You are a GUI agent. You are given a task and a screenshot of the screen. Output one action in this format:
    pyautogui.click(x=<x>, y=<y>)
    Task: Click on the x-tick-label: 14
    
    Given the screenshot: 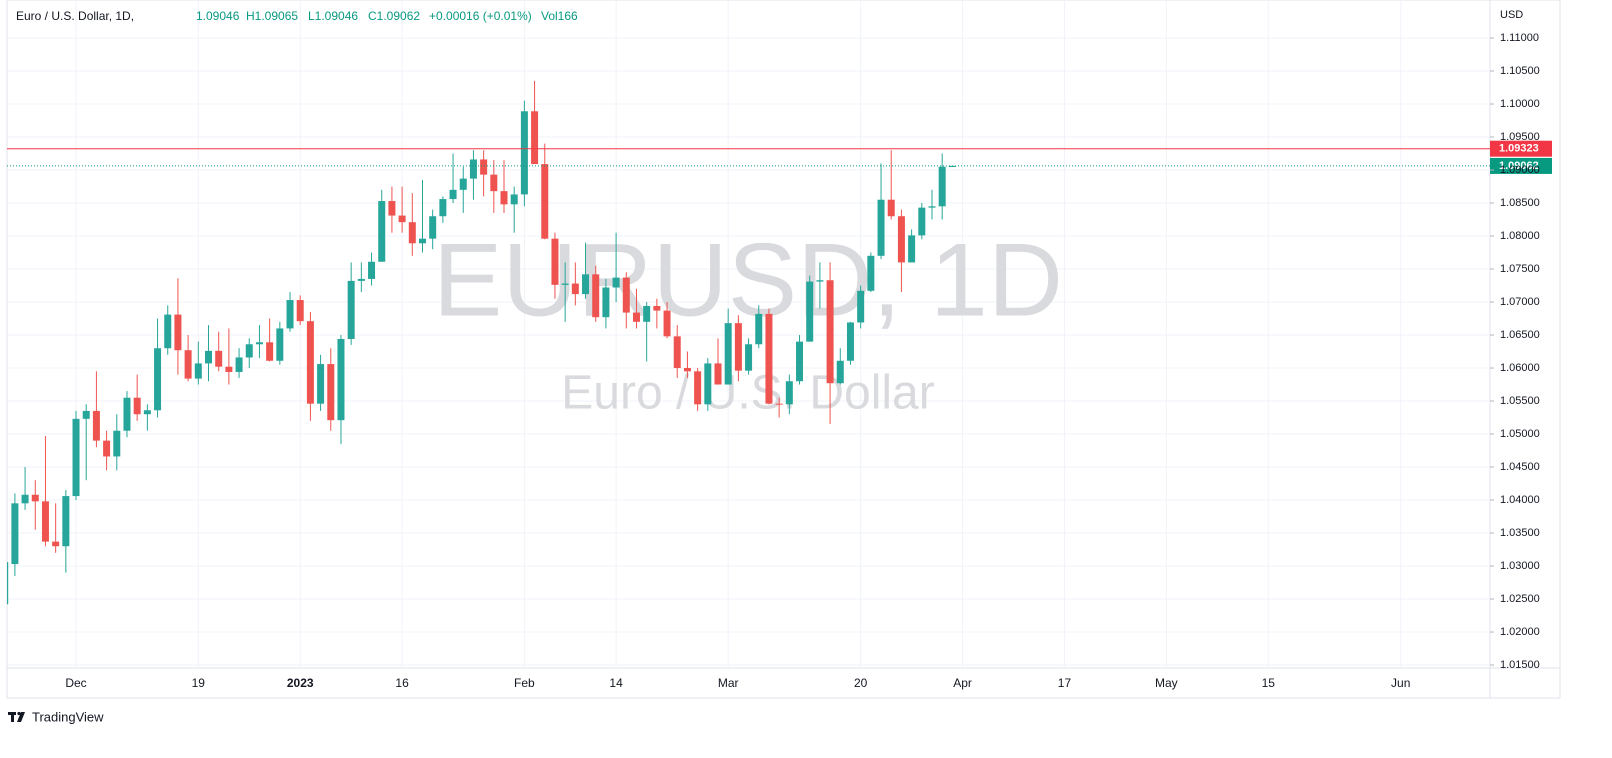 What is the action you would take?
    pyautogui.click(x=616, y=683)
    